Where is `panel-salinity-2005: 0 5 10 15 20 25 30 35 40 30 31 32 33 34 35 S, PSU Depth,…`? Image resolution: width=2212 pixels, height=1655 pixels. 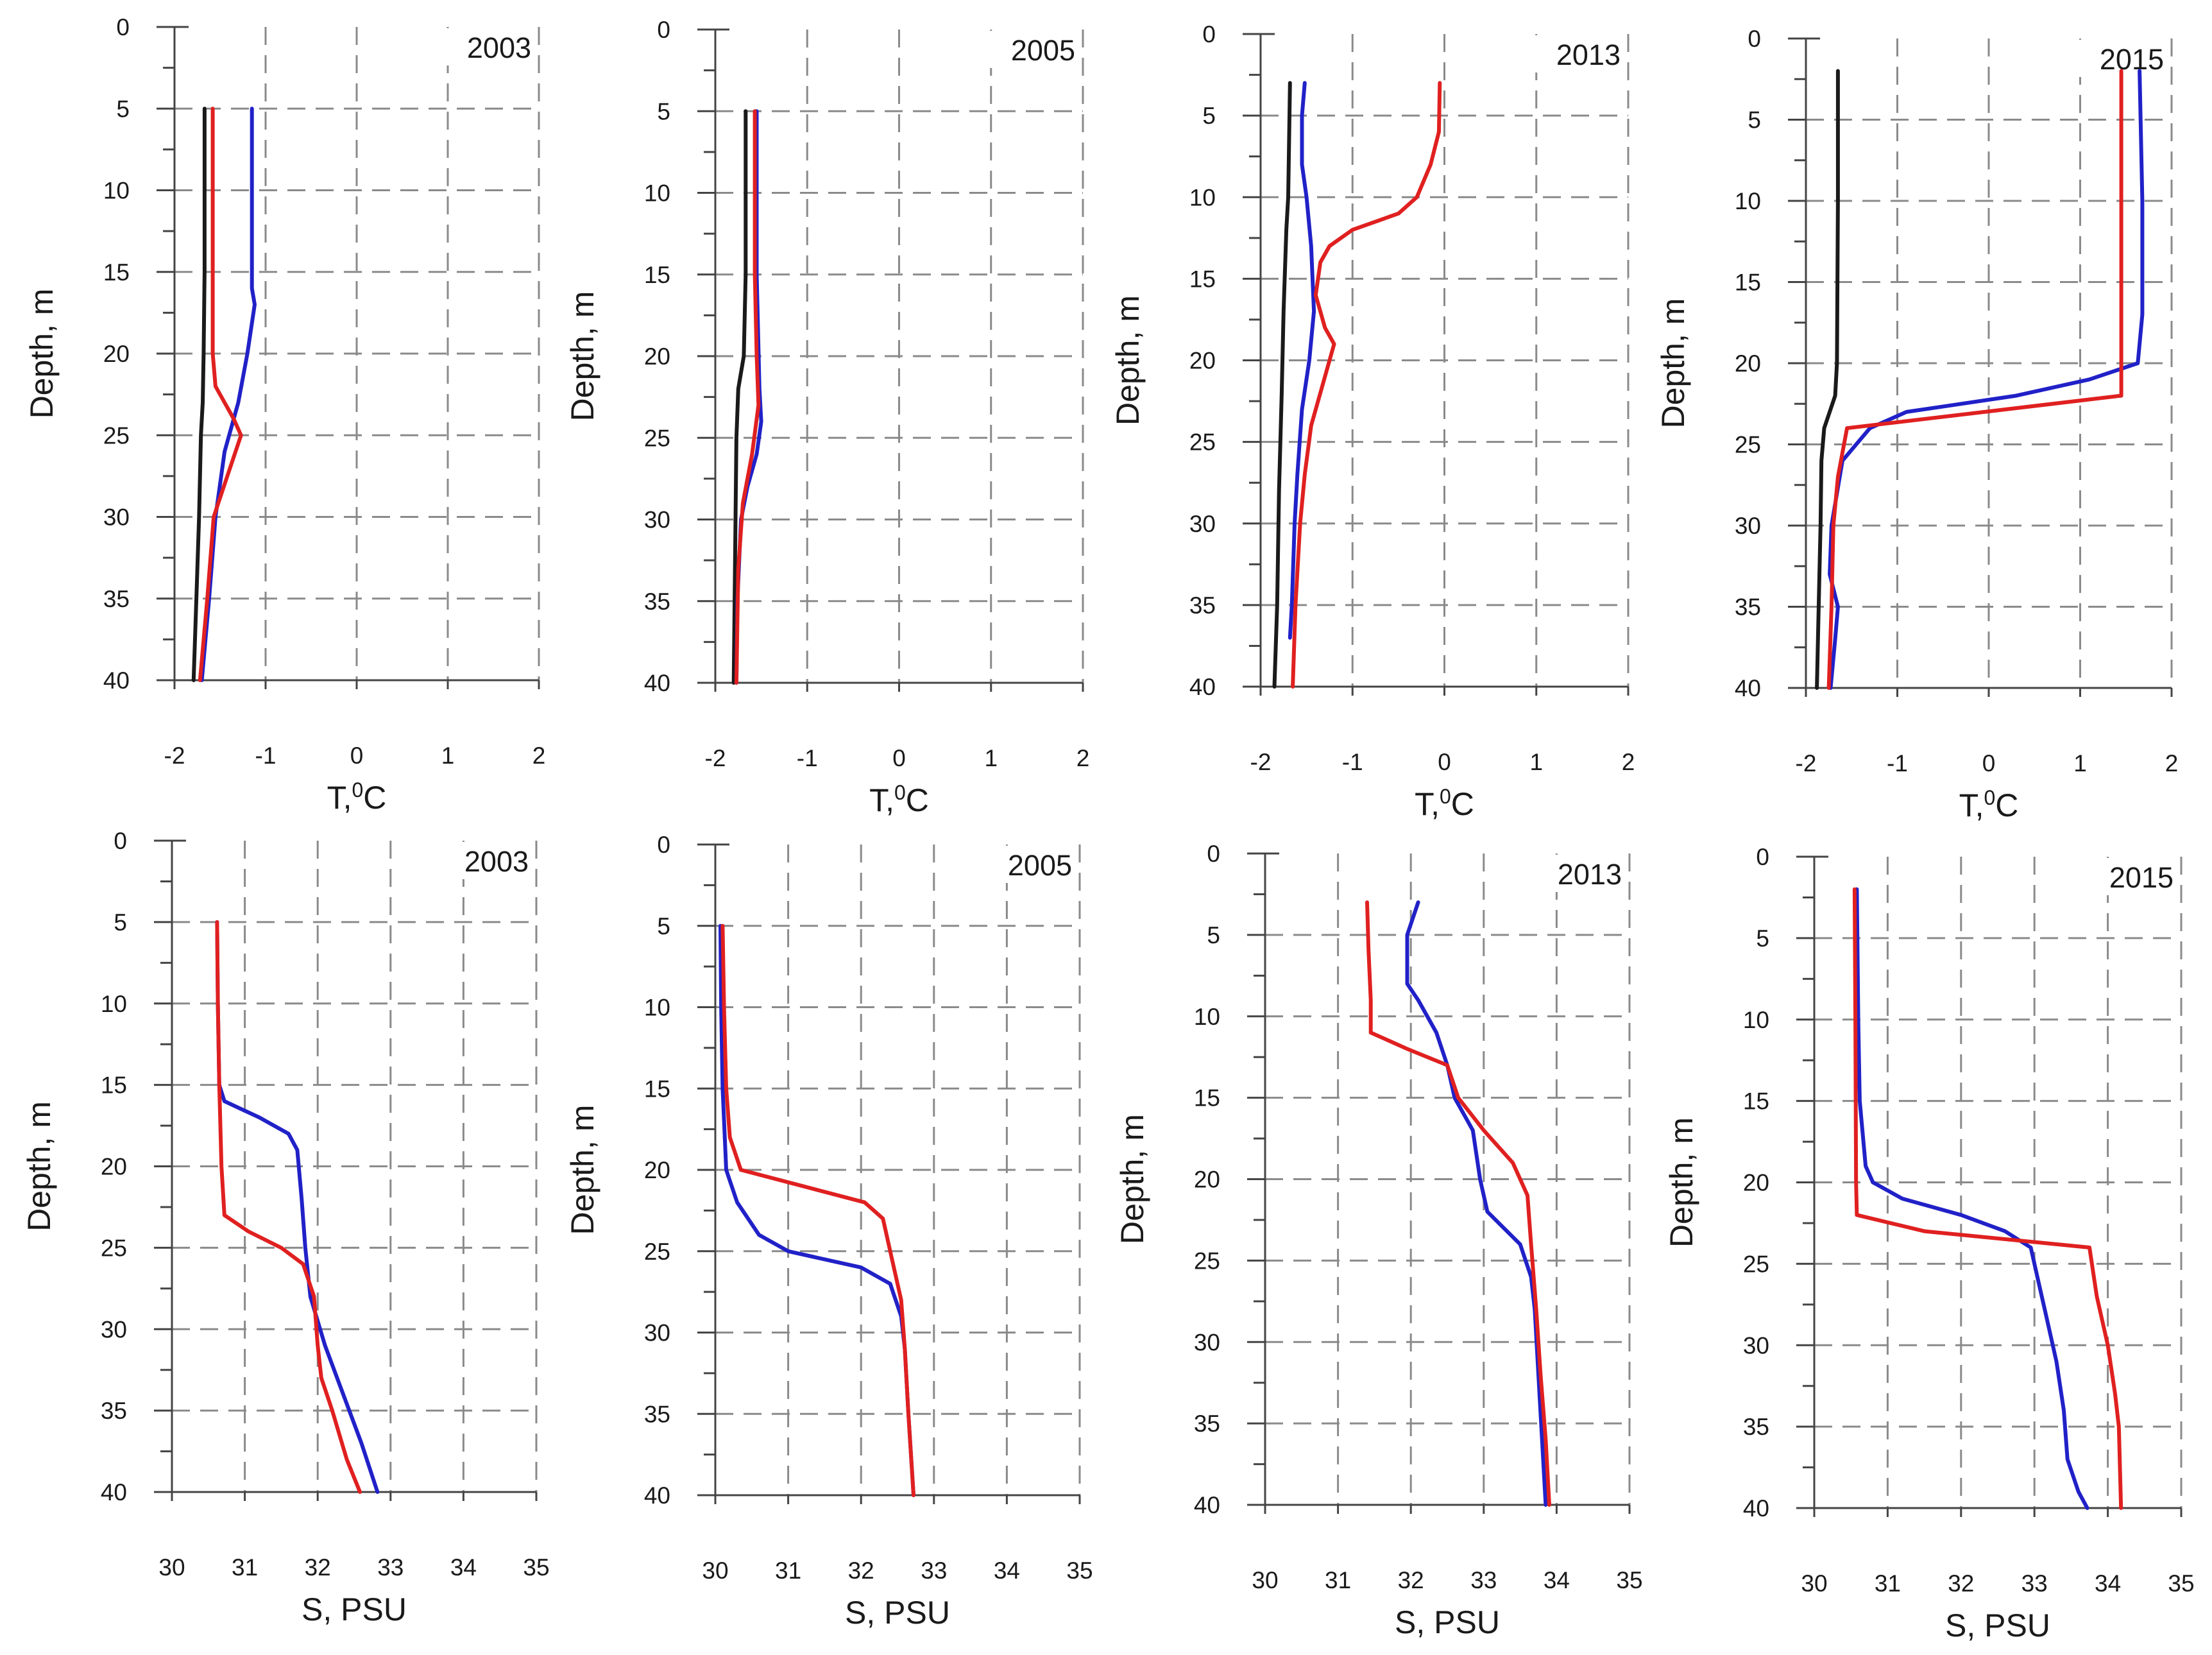 panel-salinity-2005: 0 5 10 15 20 25 30 35 40 30 31 32 33 34 35 S, PSU Depth,… is located at coordinates (829, 1231).